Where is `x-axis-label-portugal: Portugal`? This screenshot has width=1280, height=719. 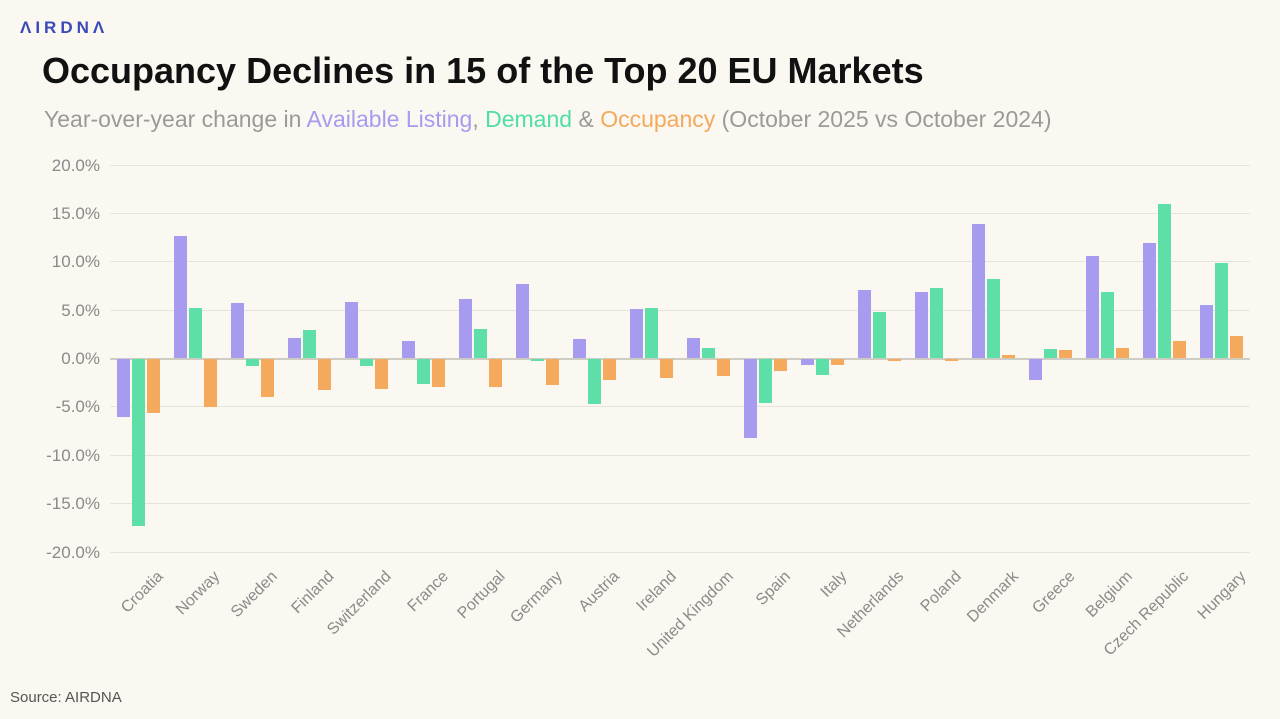
x-axis-label-portugal: Portugal is located at coordinates (481, 595).